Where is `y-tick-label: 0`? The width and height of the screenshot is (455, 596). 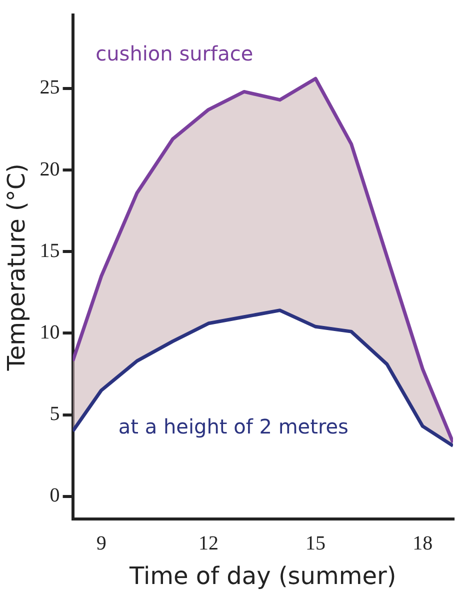 y-tick-label: 0 is located at coordinates (55, 495).